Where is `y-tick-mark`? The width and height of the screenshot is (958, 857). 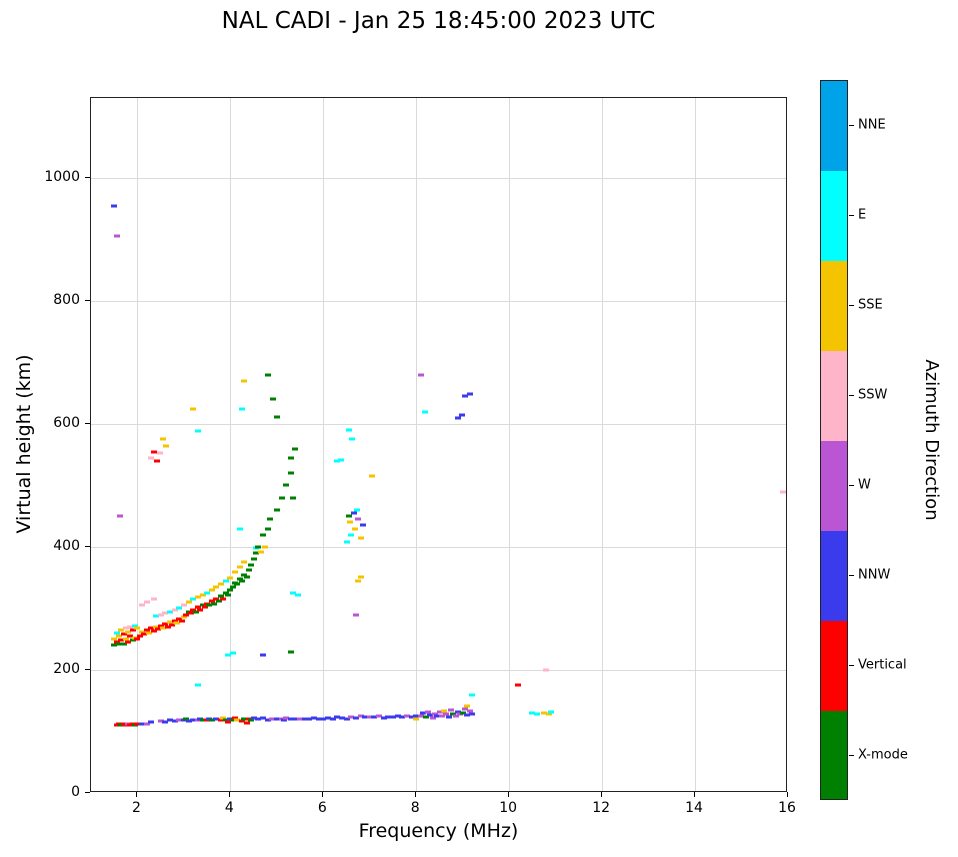
y-tick-mark is located at coordinates (87, 300).